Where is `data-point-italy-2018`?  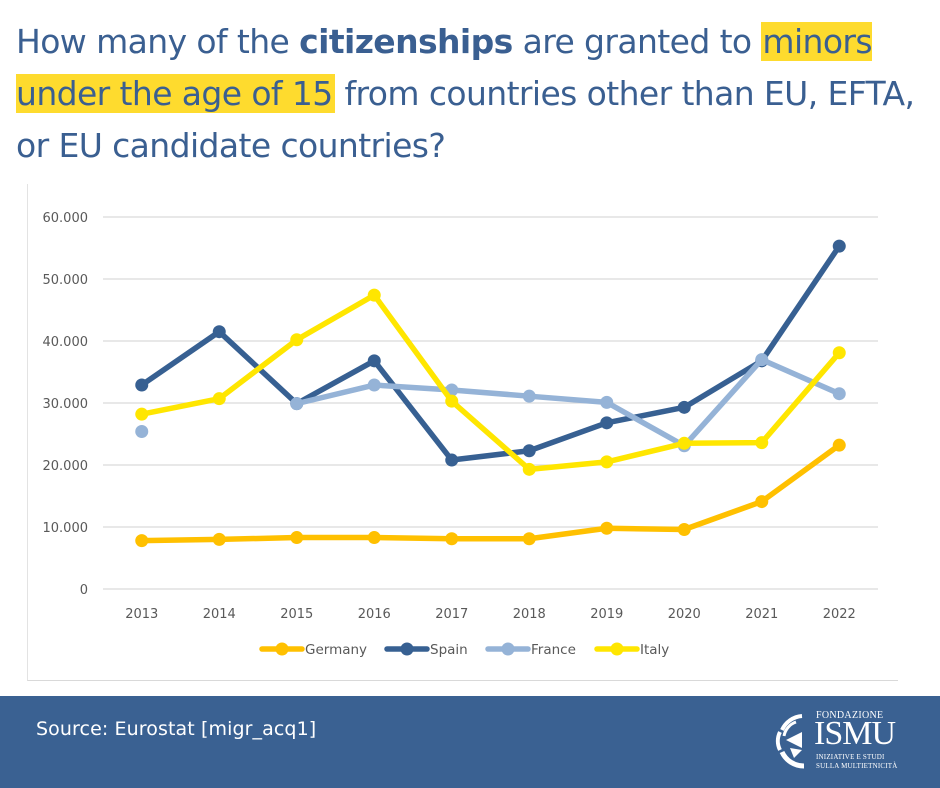 data-point-italy-2018 is located at coordinates (529, 469).